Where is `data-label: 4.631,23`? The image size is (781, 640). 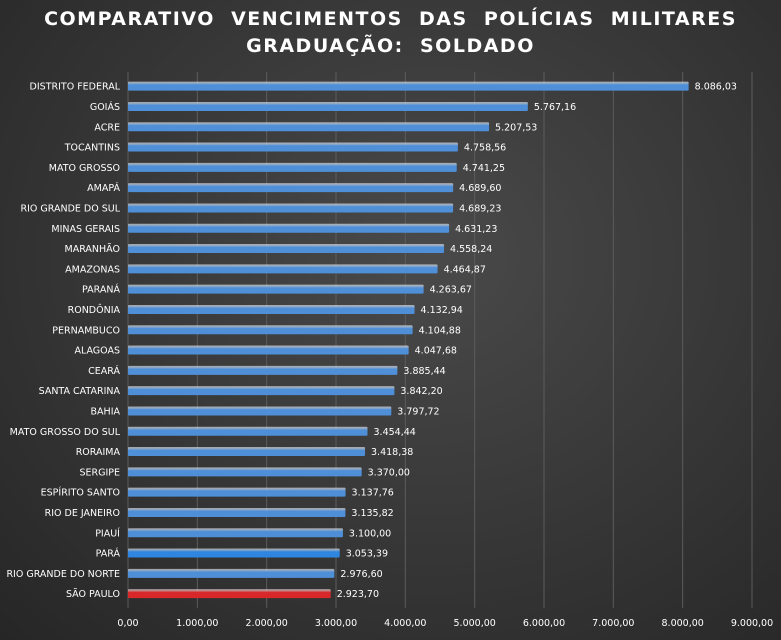 data-label: 4.631,23 is located at coordinates (476, 229).